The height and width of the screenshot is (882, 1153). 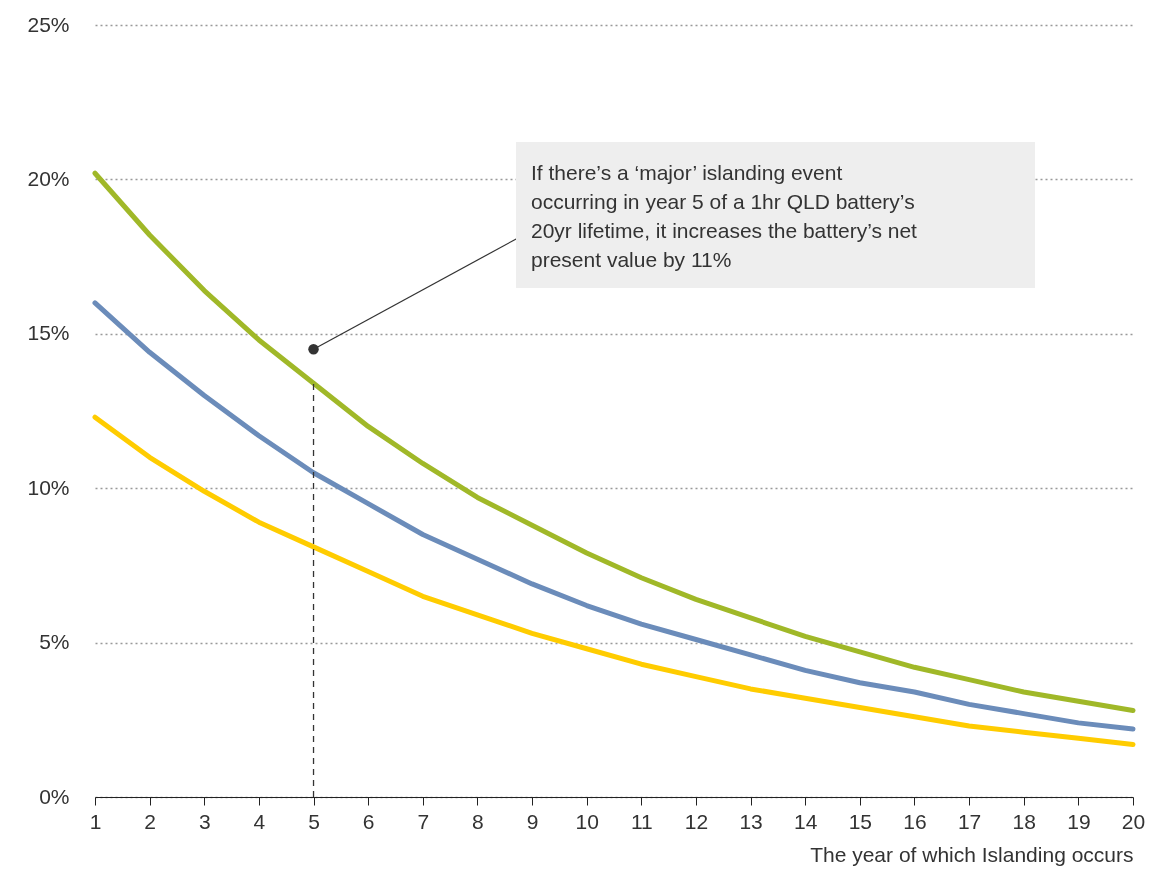 I want to click on x-tick-label: 19, so click(x=1079, y=821).